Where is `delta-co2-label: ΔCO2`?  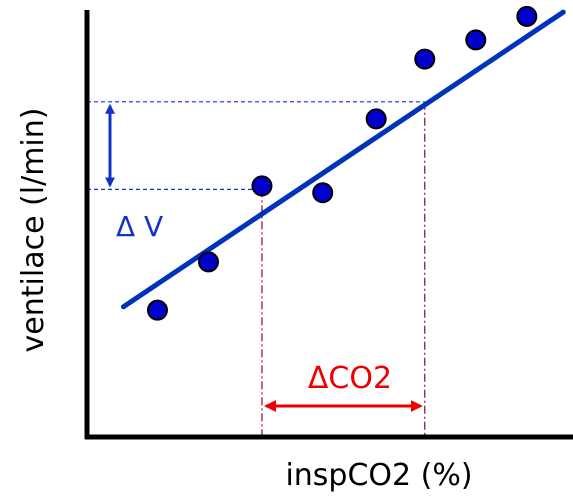
delta-co2-label: ΔCO2 is located at coordinates (350, 378).